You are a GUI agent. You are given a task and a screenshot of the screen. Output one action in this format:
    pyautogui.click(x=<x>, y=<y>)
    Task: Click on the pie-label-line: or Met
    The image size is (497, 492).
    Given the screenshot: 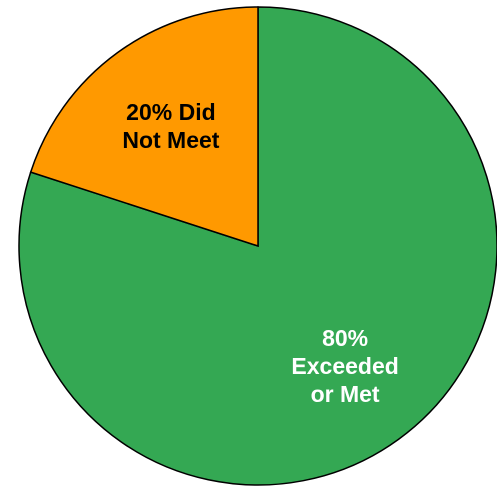 What is the action you would take?
    pyautogui.click(x=345, y=394)
    